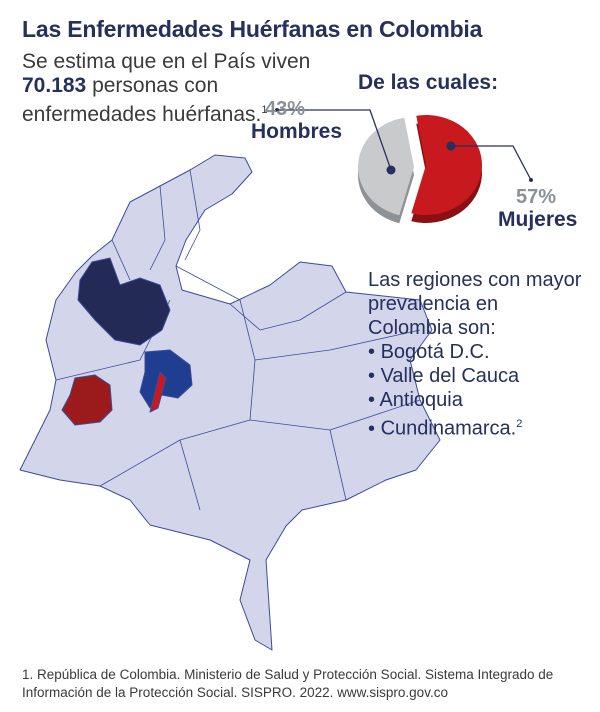  What do you see at coordinates (446, 165) in the screenshot?
I see `pie-slice-mujeres` at bounding box center [446, 165].